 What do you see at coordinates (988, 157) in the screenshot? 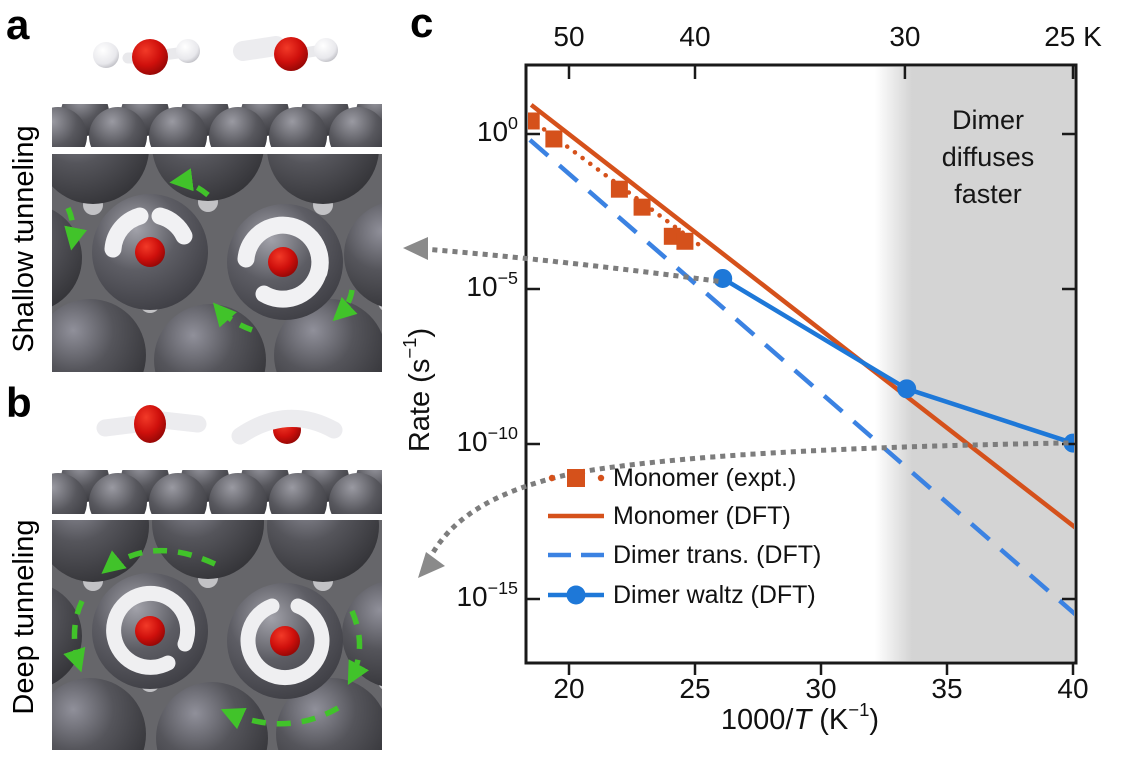
I see `shaded-region-label: Dimer diffuses faster` at bounding box center [988, 157].